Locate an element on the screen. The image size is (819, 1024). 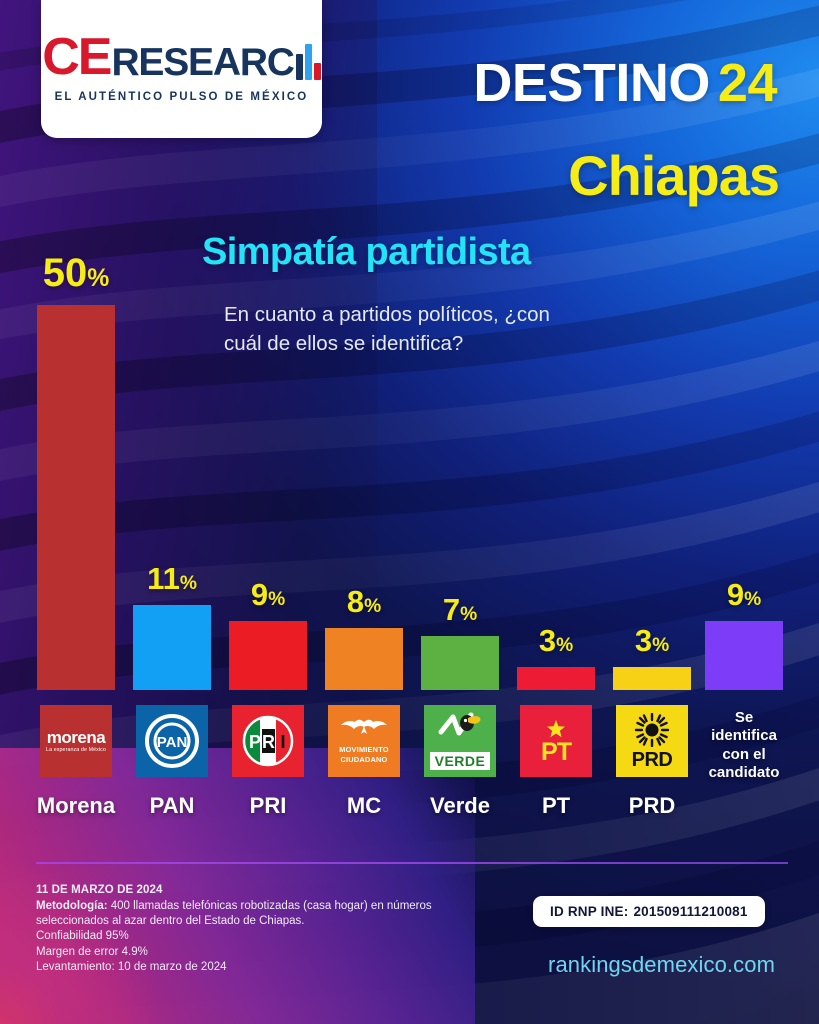
pt-logo: PT is located at coordinates (556, 741).